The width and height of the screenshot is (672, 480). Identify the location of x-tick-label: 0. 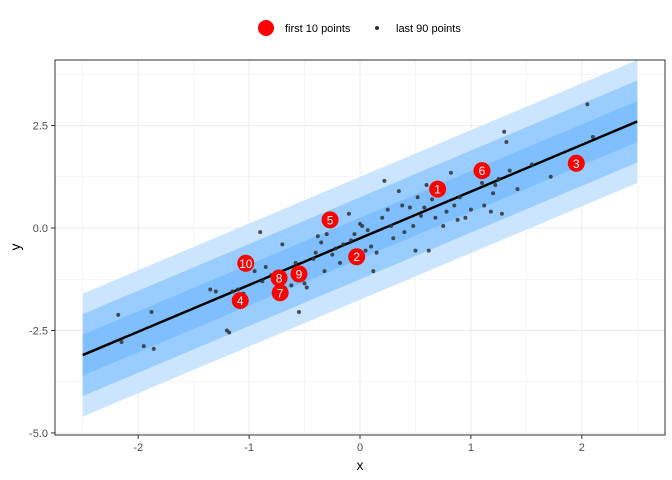
(360, 448).